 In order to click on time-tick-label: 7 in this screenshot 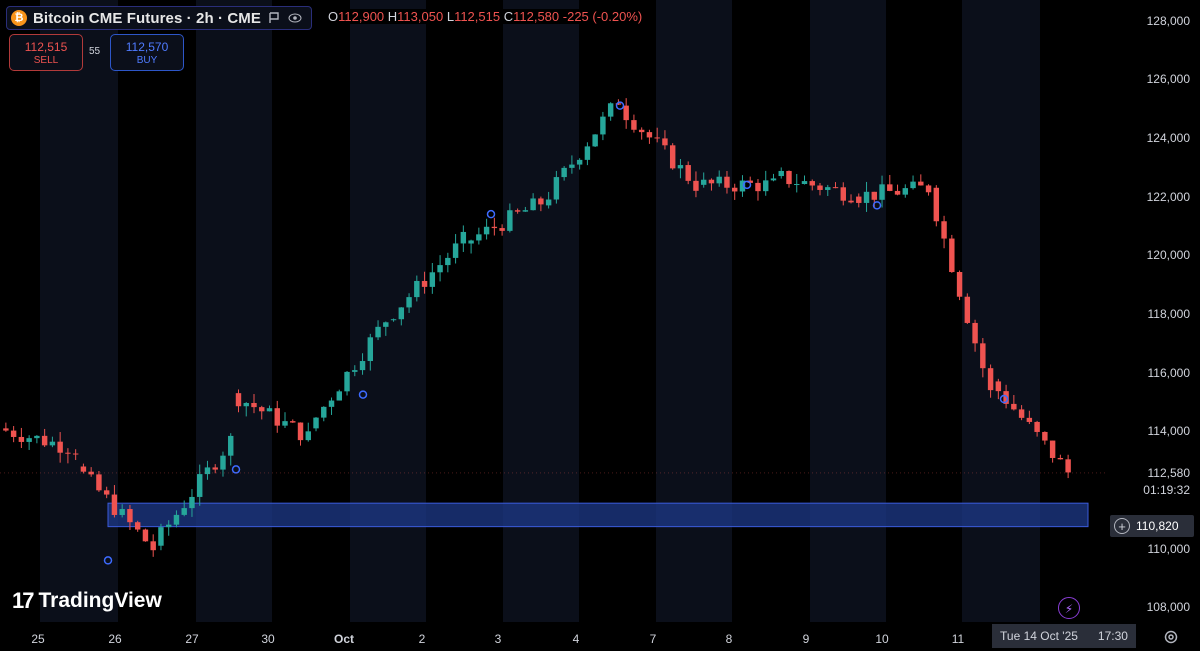, I will do `click(653, 639)`.